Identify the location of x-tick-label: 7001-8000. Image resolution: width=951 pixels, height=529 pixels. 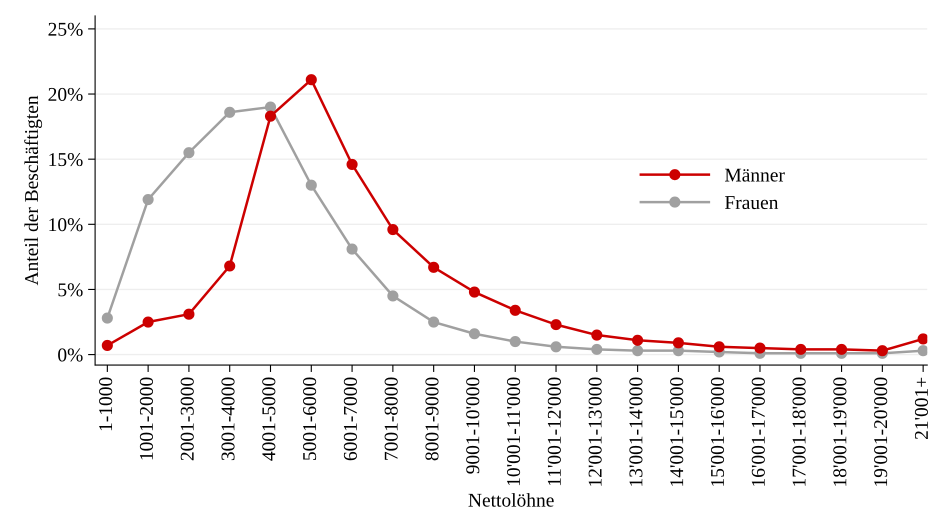
(391, 419).